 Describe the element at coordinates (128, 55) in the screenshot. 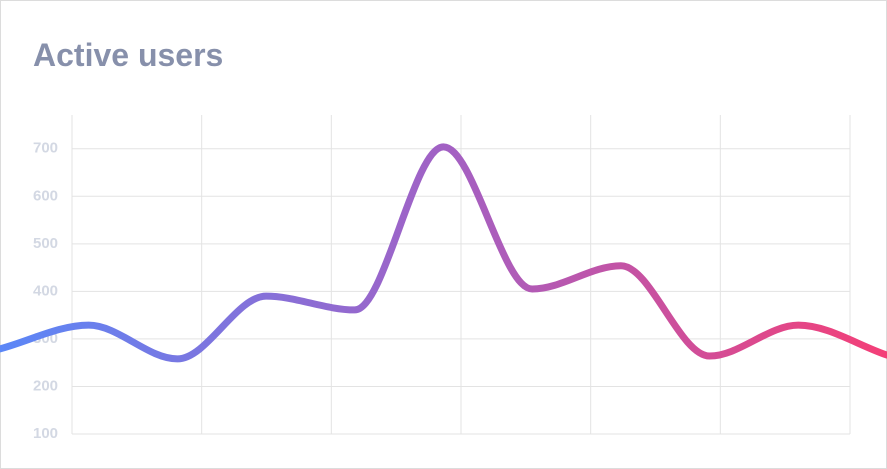

I see `chart-title: Active users` at that location.